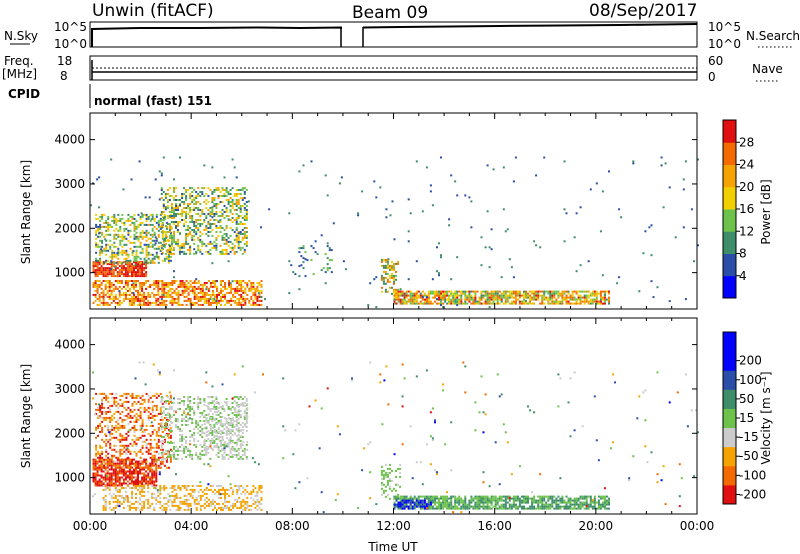 Image resolution: width=800 pixels, height=554 pixels. Describe the element at coordinates (402, 35) in the screenshot. I see `nsky-panel: N.Sky 10^5 10^0 10^5 10^0 N.Search` at that location.